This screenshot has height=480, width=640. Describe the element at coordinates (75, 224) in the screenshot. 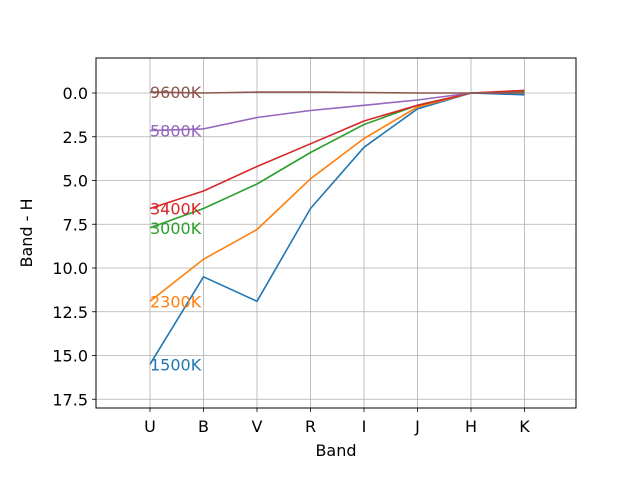

I see `y-tick-label: 7.5` at that location.